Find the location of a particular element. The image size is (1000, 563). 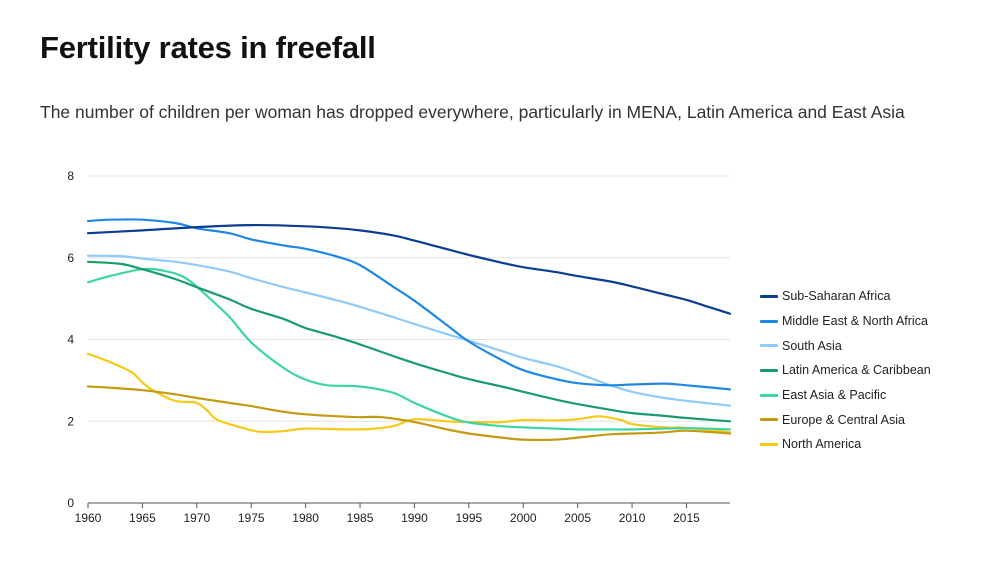

legend-item-north-america: North America is located at coordinates (845, 444).